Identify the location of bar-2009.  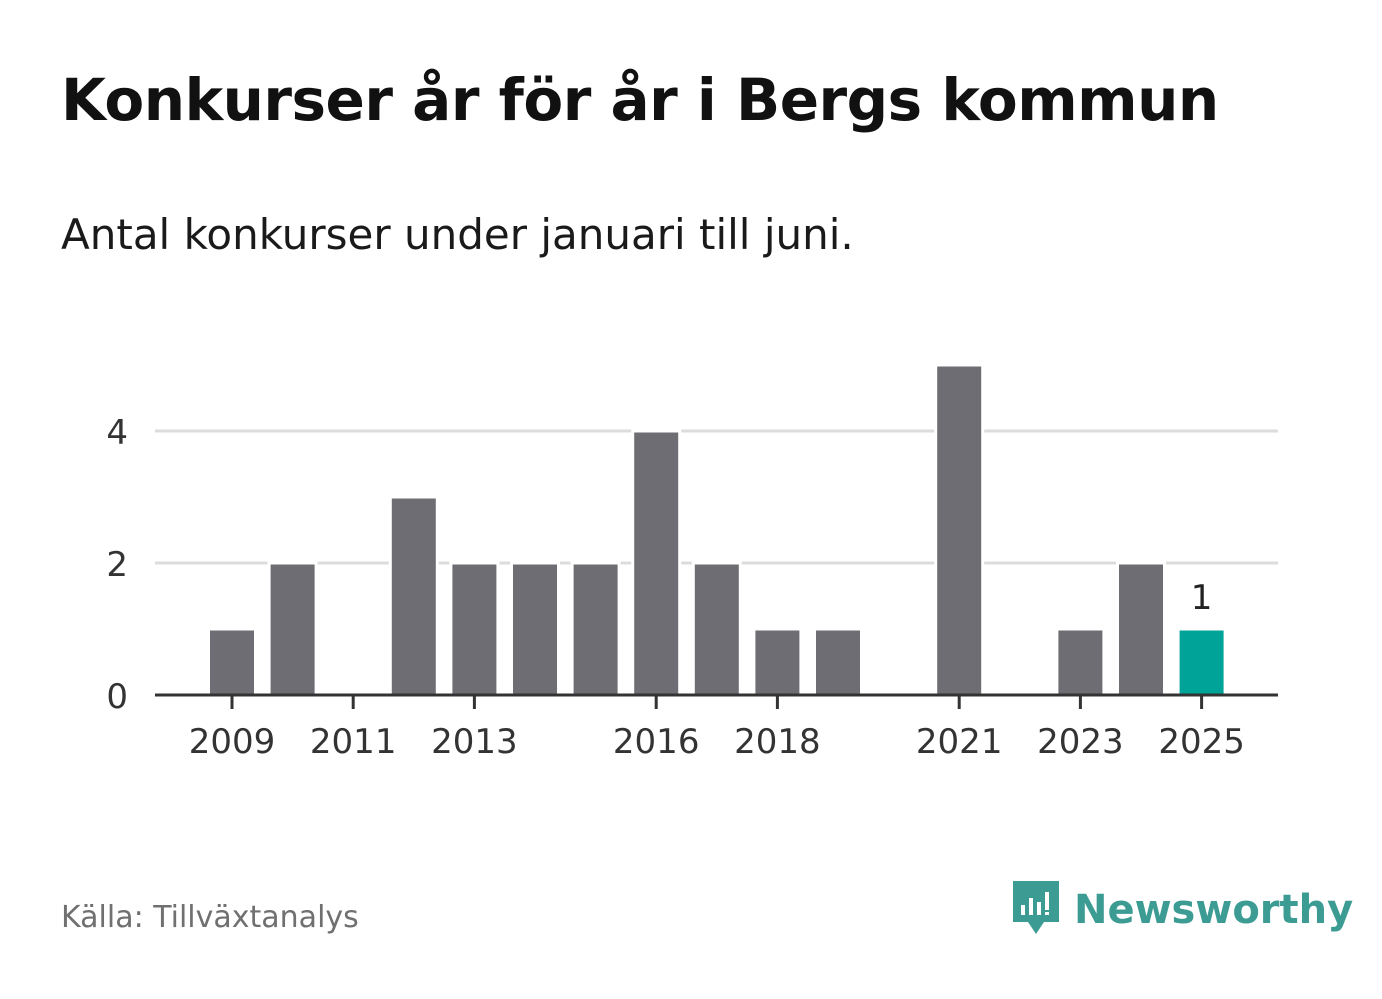
(232, 662).